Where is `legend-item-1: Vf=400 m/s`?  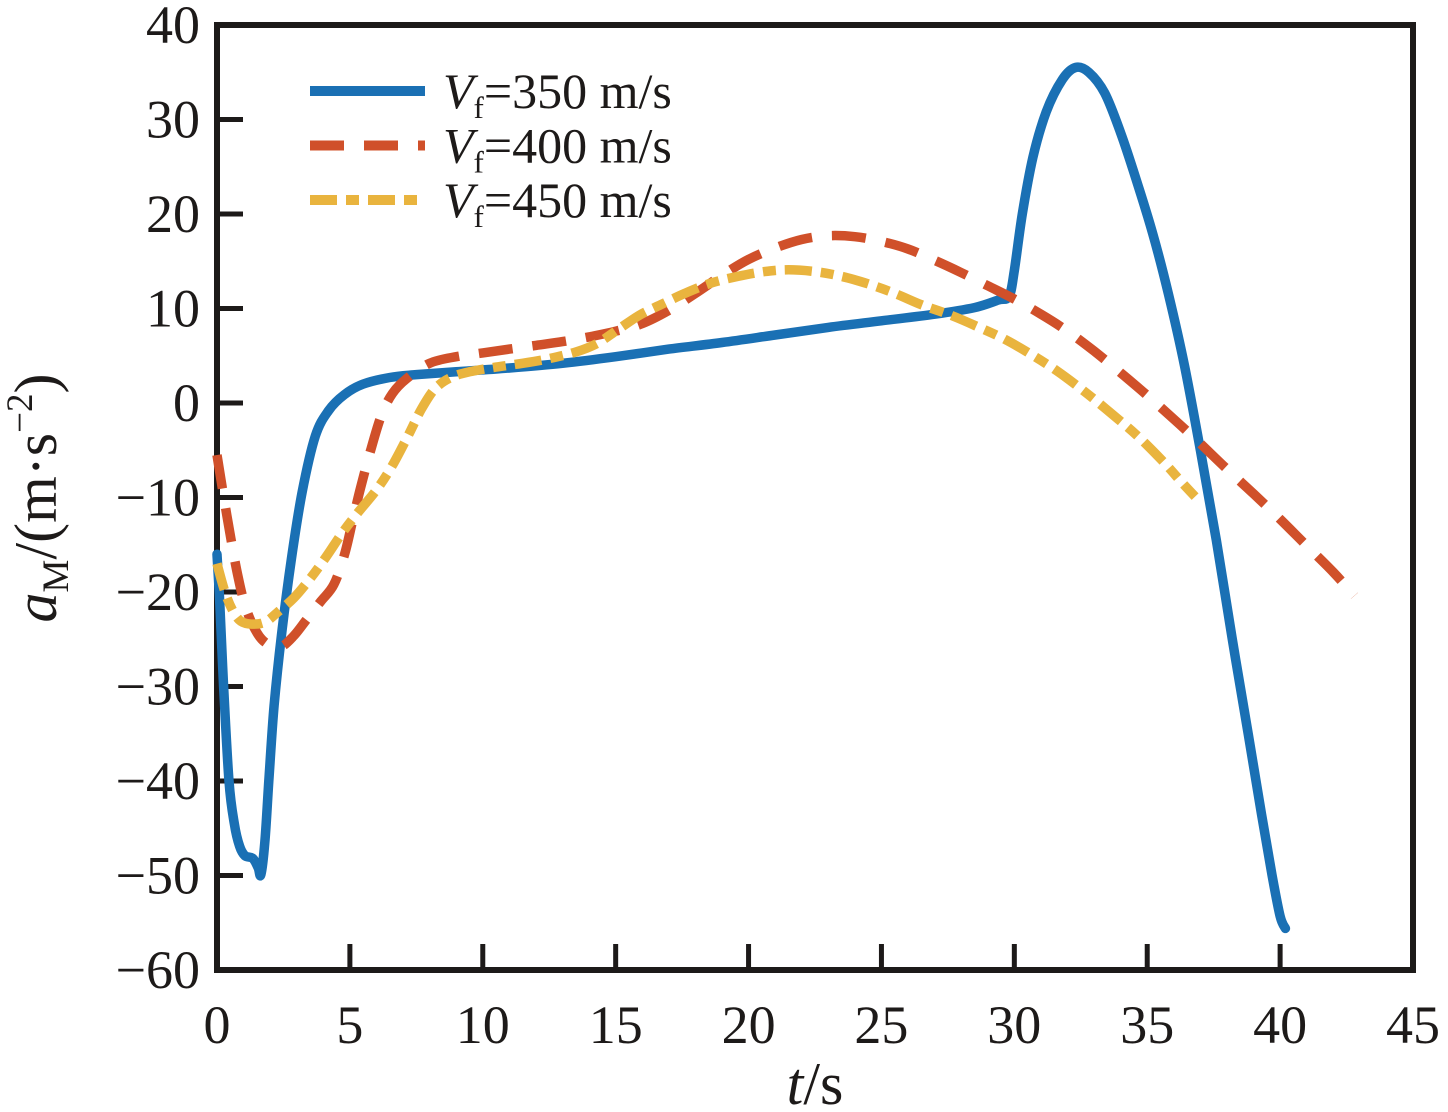 legend-item-1: Vf=400 m/s is located at coordinates (491, 149).